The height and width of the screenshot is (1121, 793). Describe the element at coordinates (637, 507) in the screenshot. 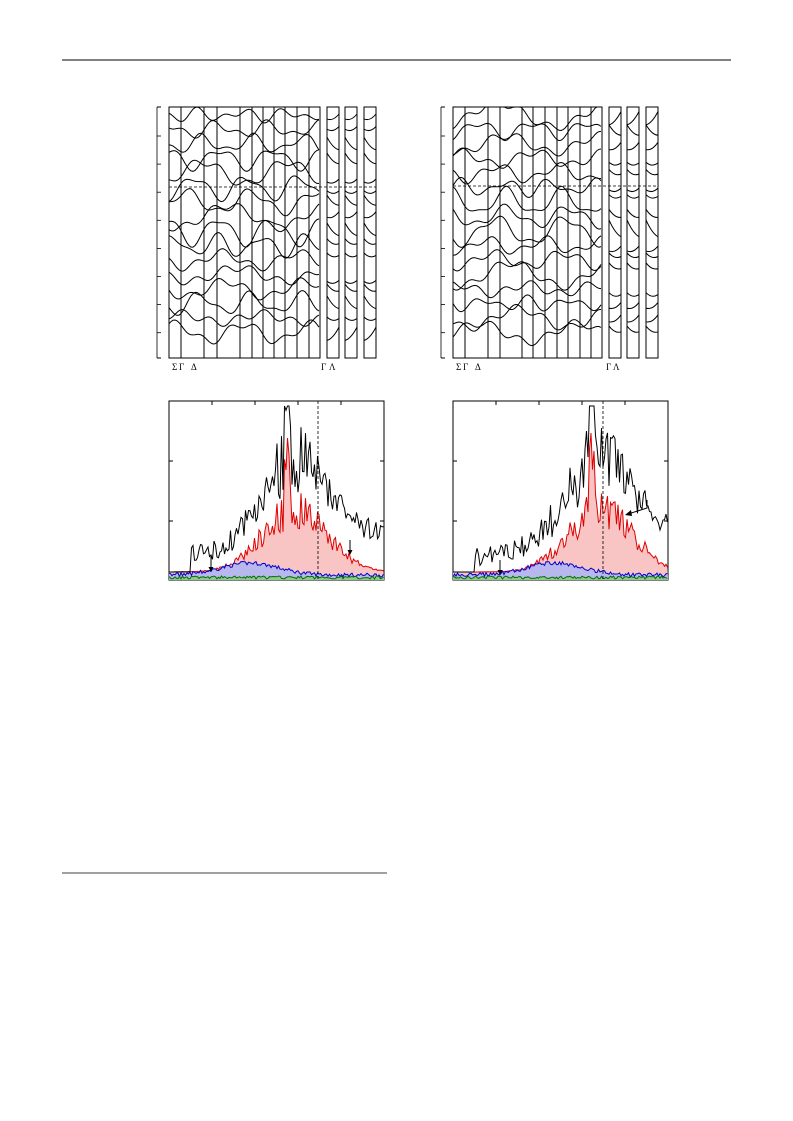

I see `arrow` at that location.